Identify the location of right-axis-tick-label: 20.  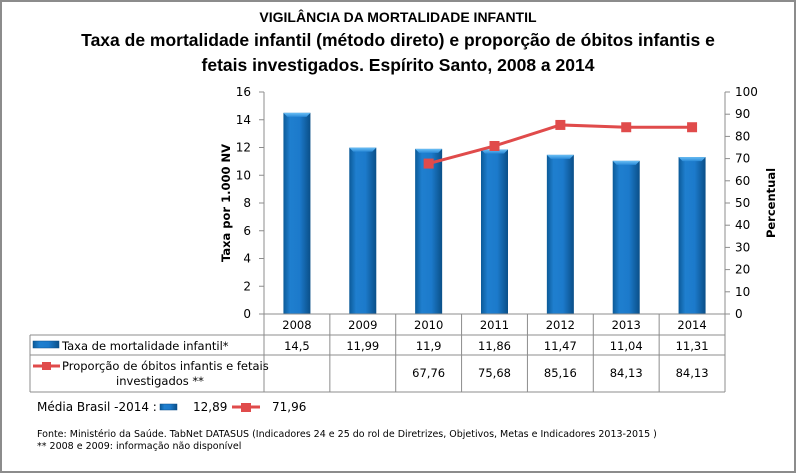
(742, 270).